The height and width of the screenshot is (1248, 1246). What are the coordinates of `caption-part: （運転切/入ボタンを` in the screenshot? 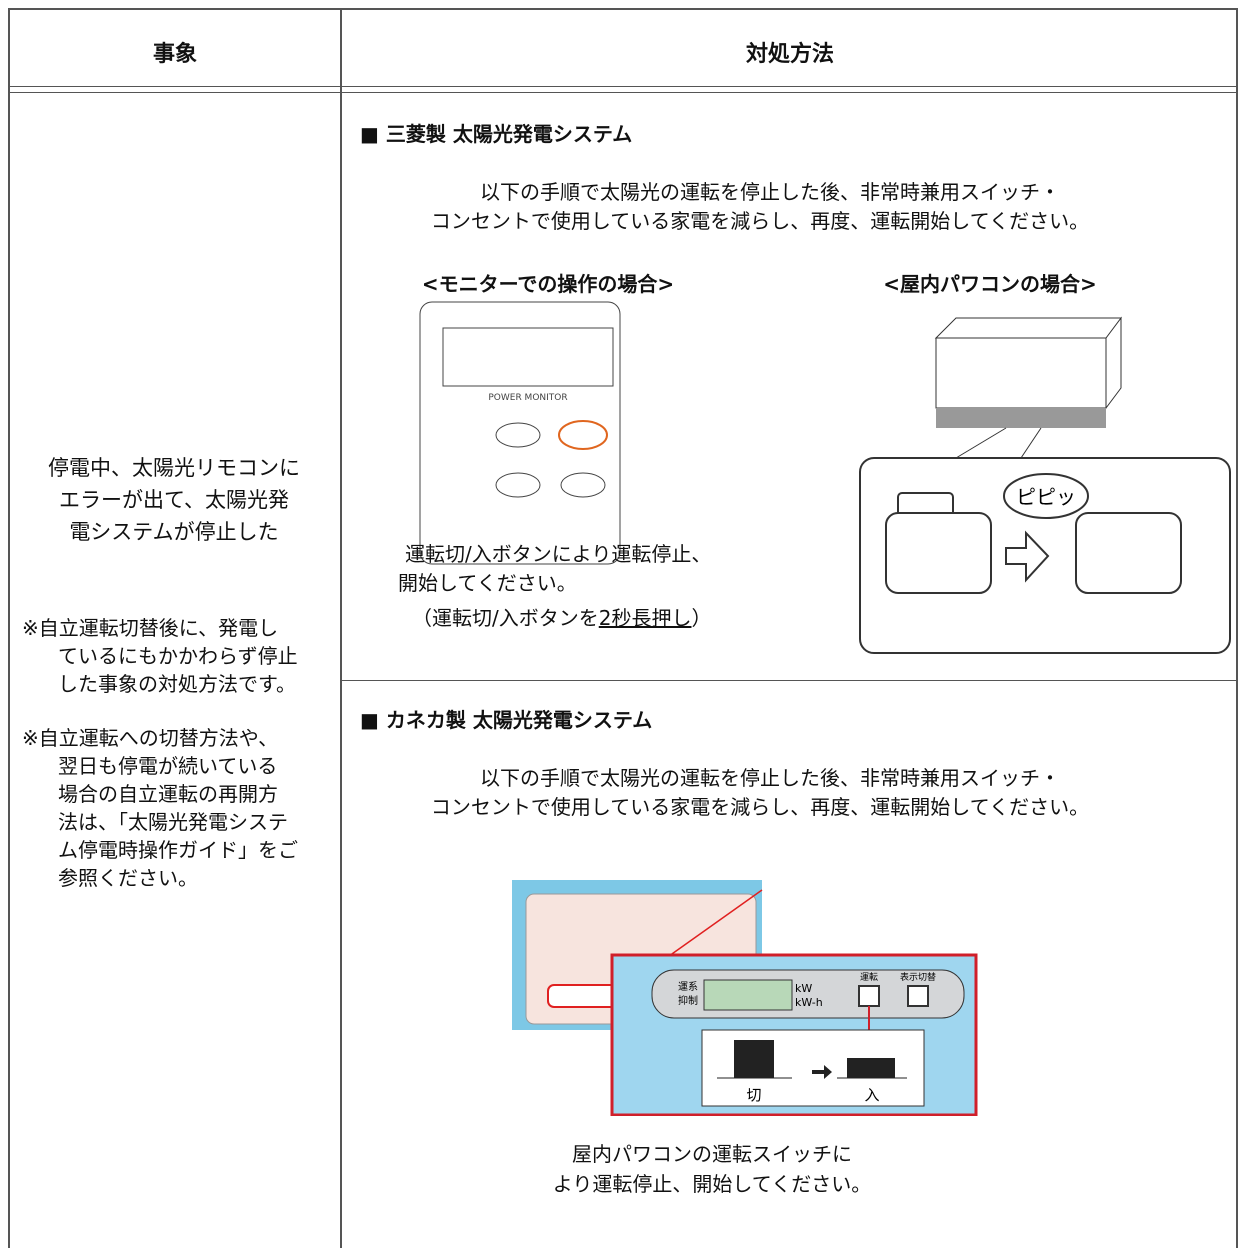 It's located at (505, 618).